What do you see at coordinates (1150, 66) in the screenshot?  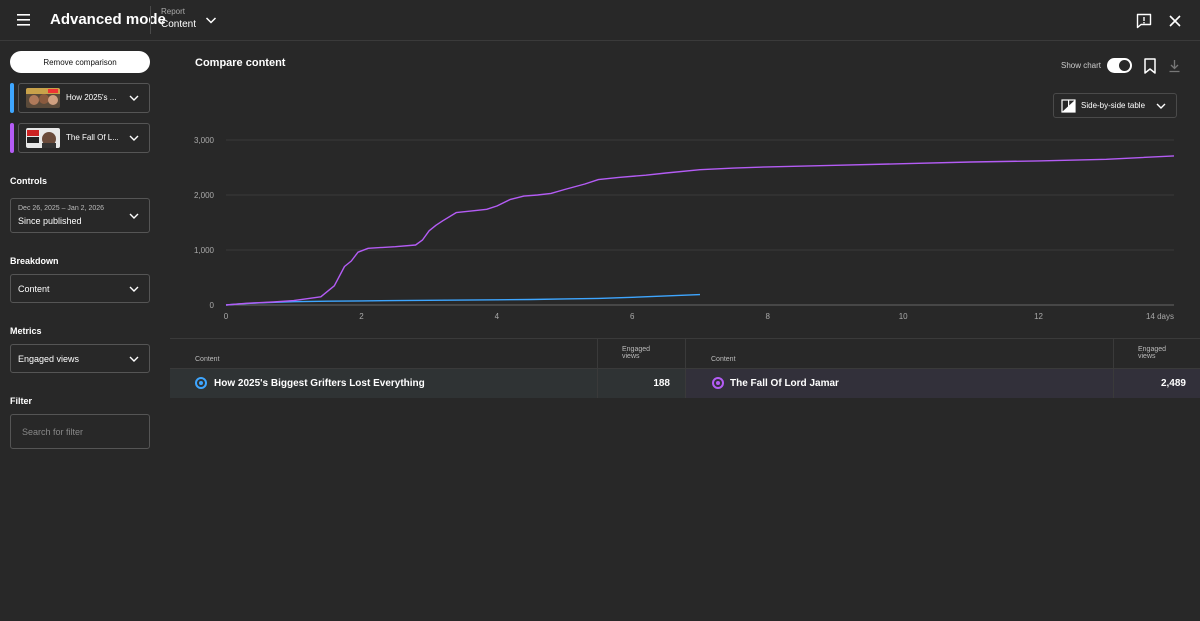 I see `bookmark-icon` at bounding box center [1150, 66].